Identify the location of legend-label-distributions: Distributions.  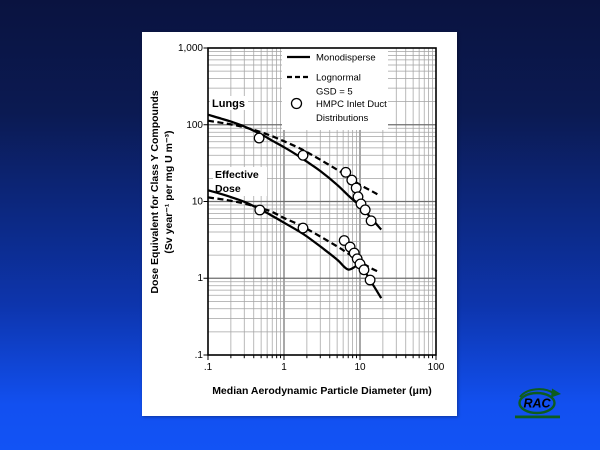
(342, 118).